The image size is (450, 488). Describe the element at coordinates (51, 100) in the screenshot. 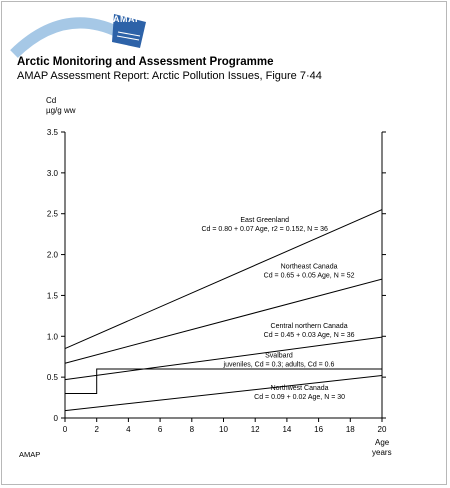

I see `y-axis-label-line-1: Cd` at that location.